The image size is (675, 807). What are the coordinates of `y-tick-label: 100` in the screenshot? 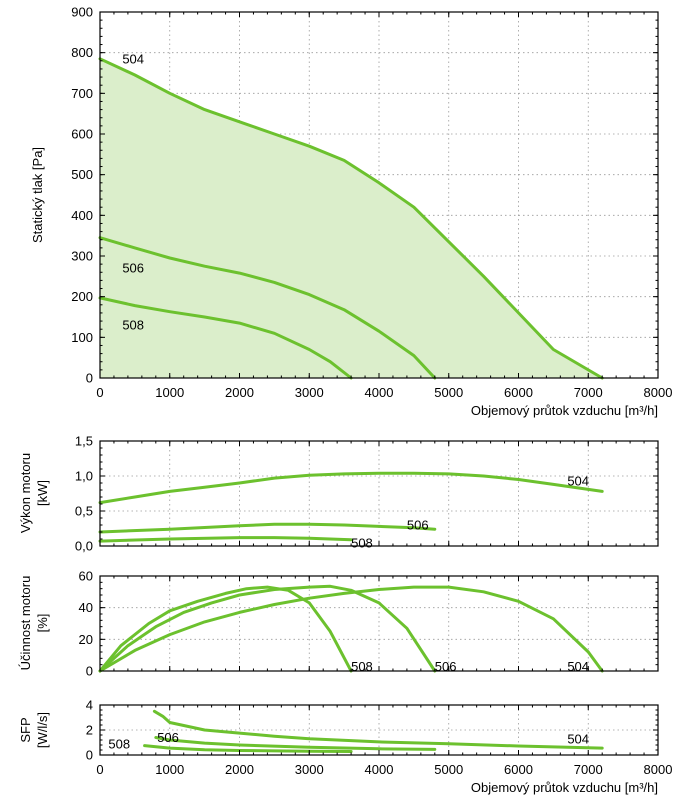 It's located at (82, 337).